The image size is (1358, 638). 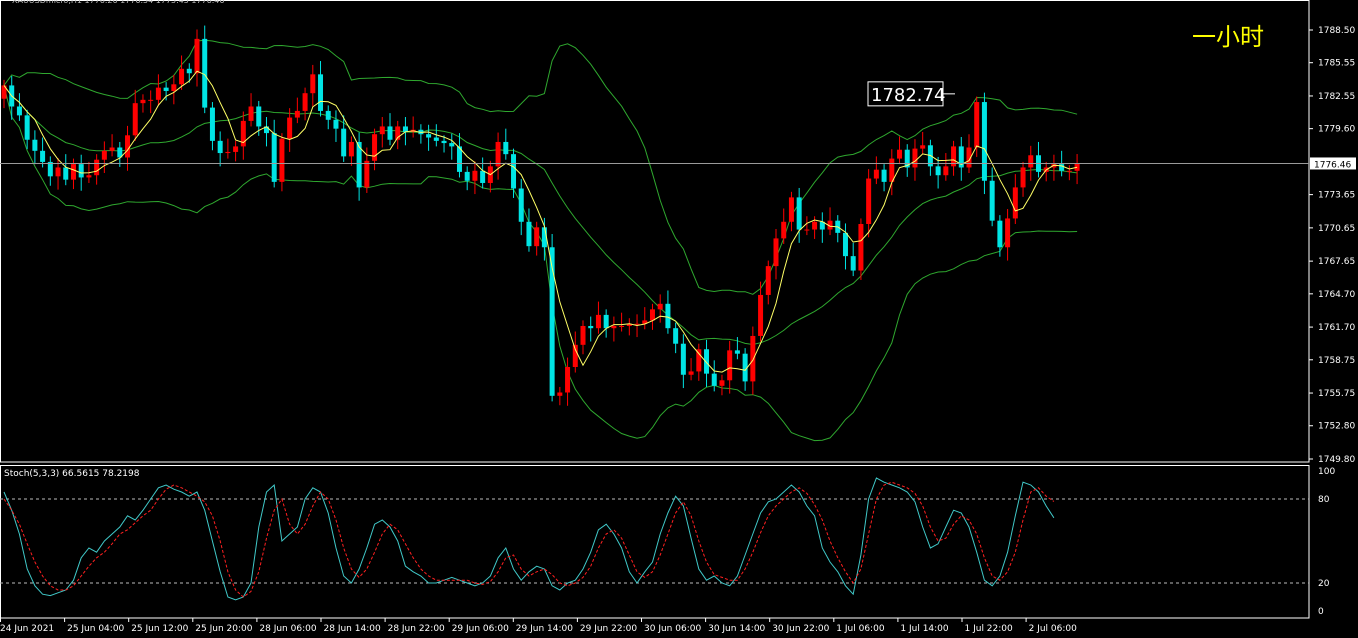 I want to click on price-tick-label: 1770.65, so click(x=1336, y=229).